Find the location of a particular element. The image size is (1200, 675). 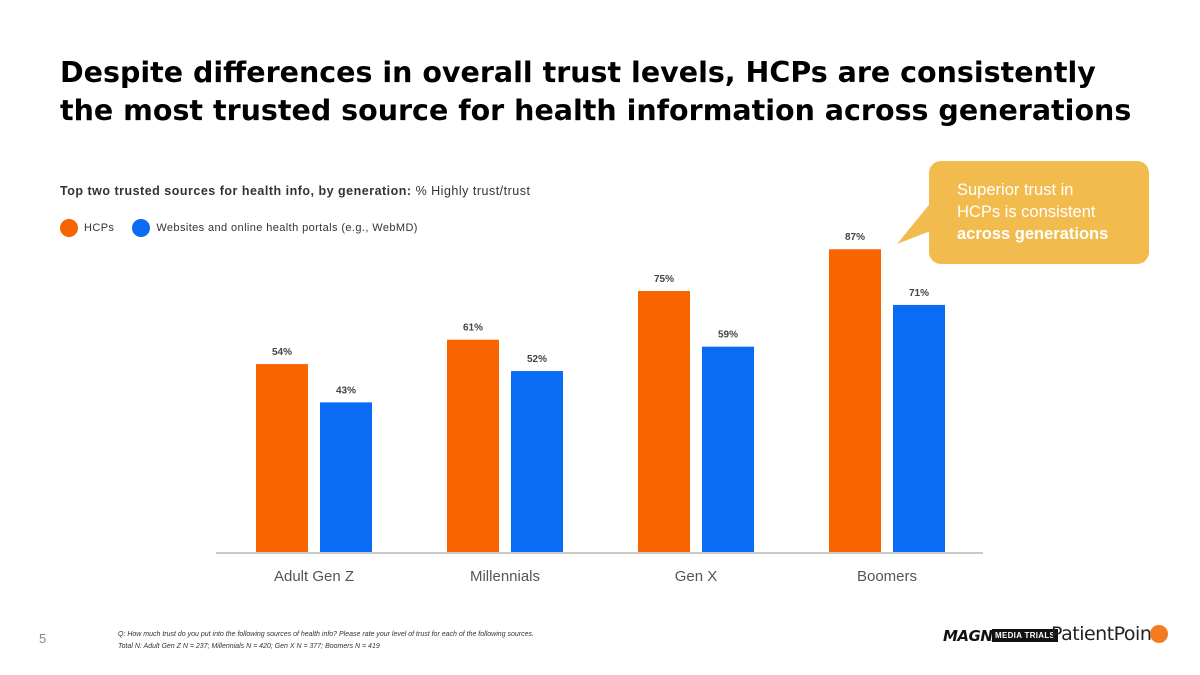

chart-subtitle-rest: % Highly trust/trust is located at coordinates (471, 191).